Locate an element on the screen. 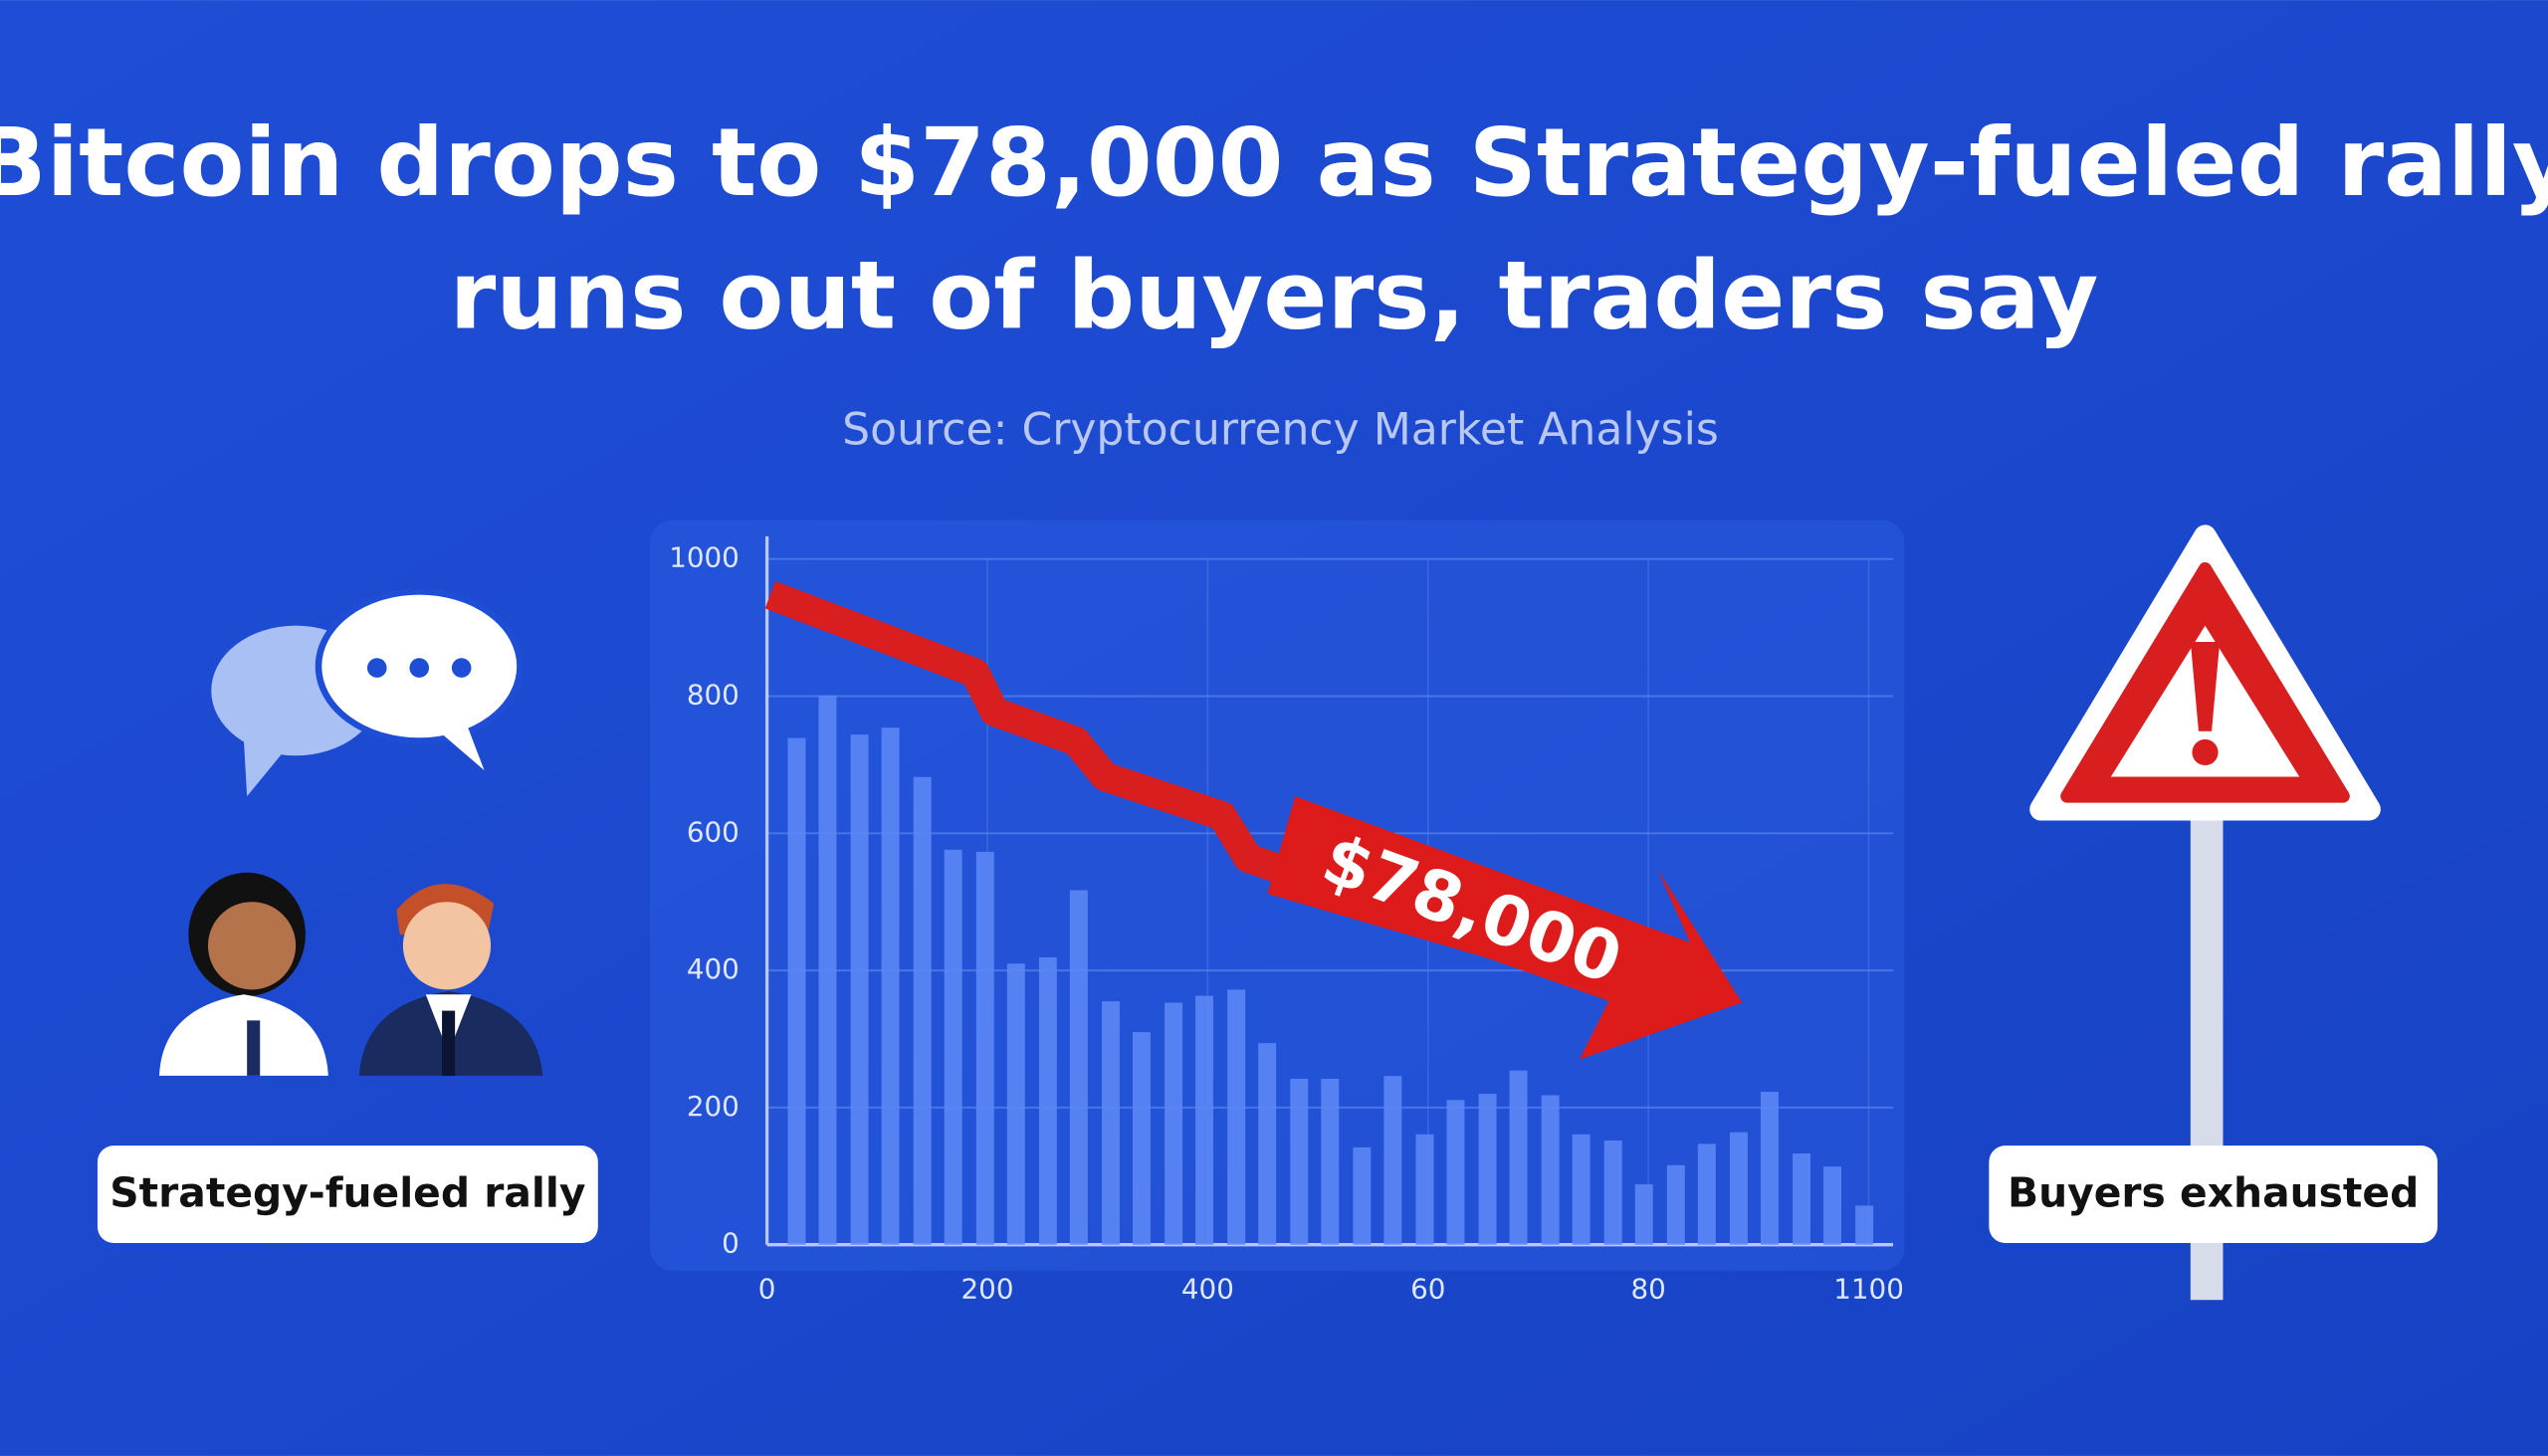  y-tick-label: 200 is located at coordinates (713, 1106).